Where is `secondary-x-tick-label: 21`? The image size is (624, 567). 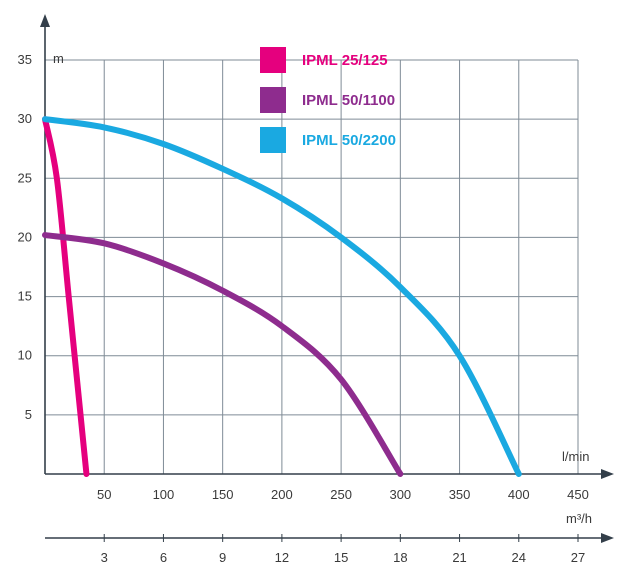 secondary-x-tick-label: 21 is located at coordinates (459, 557).